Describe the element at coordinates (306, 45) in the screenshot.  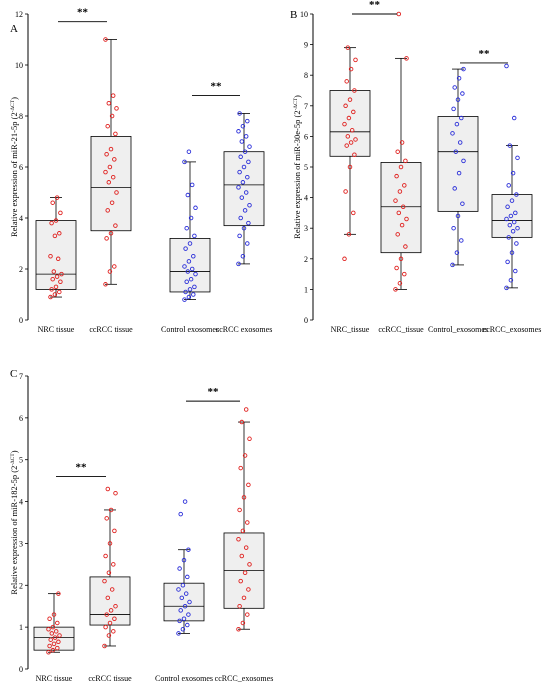
I see `y-tick-label: 9` at that location.